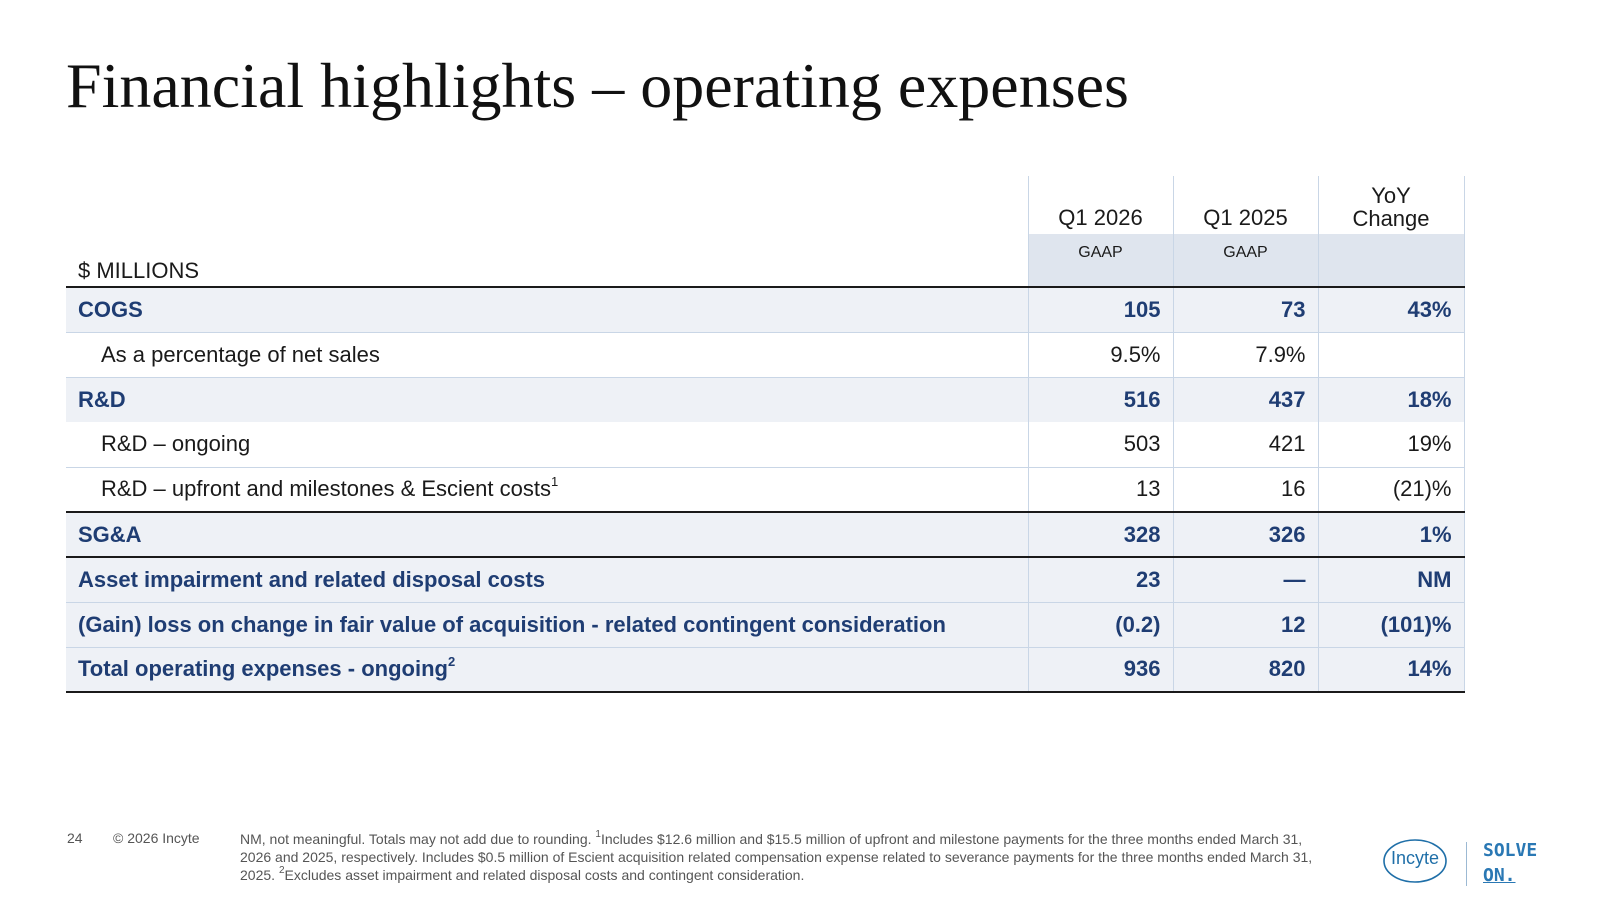 The height and width of the screenshot is (900, 1600). Describe the element at coordinates (1100, 205) in the screenshot. I see `column-header-q1-2026: Q1 2026` at that location.